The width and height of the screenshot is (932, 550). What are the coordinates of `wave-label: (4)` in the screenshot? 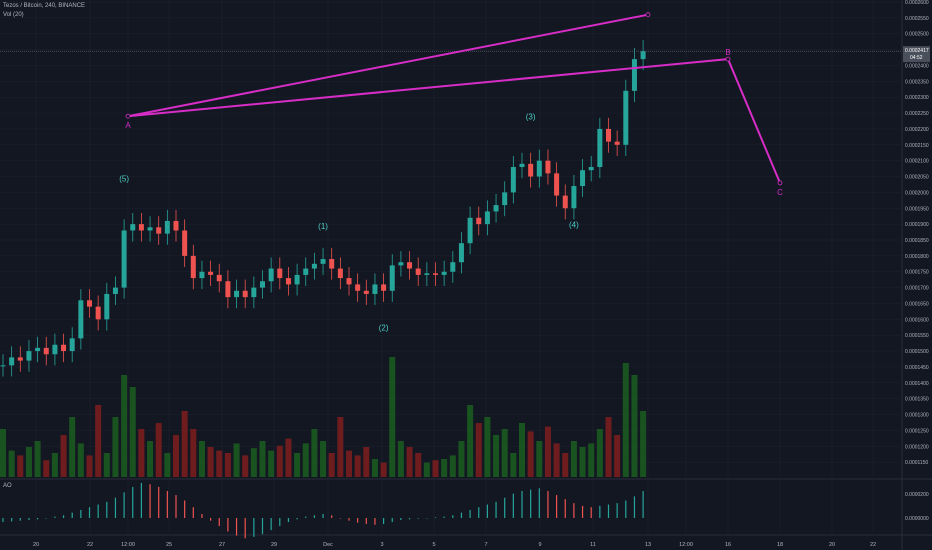 It's located at (574, 224).